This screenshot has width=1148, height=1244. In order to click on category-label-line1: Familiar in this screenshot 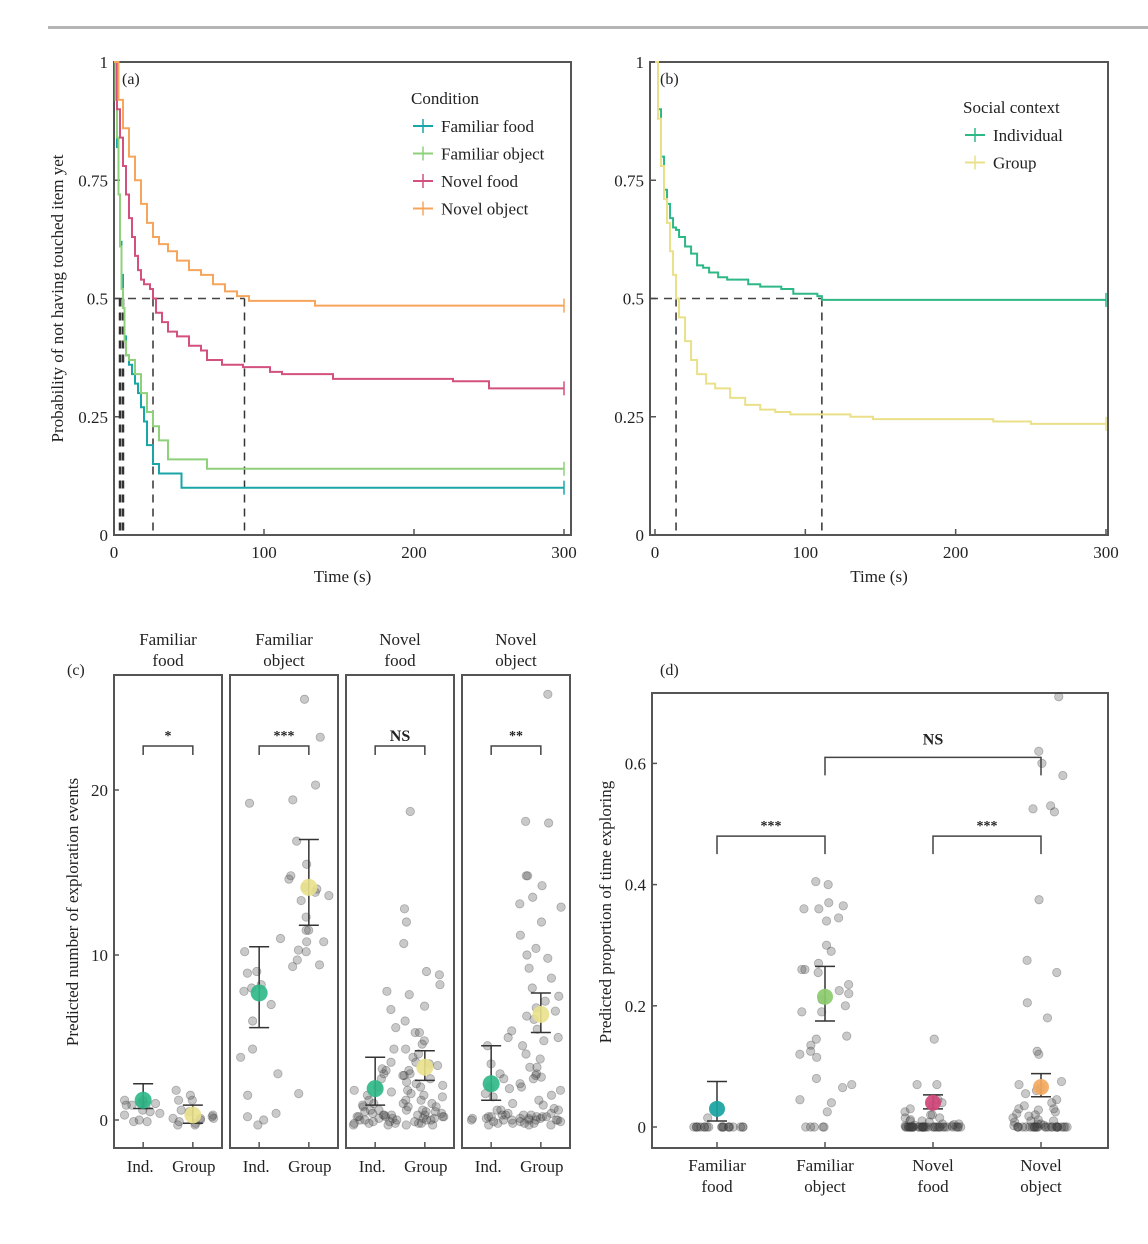, I will do `click(825, 1165)`.